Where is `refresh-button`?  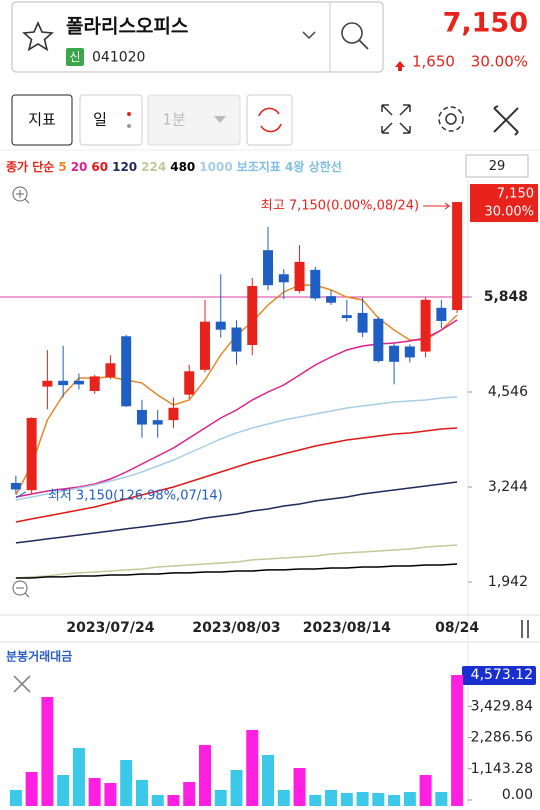 refresh-button is located at coordinates (269, 120).